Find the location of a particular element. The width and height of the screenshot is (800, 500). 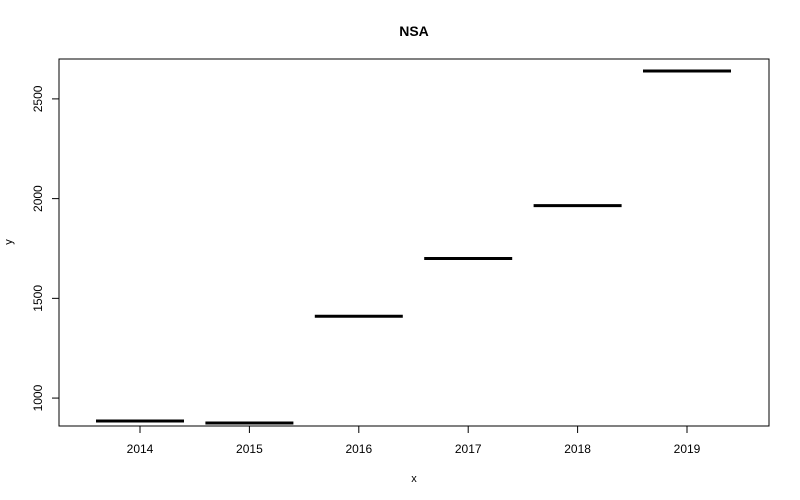

y-tick-label: 2000 is located at coordinates (38, 198).